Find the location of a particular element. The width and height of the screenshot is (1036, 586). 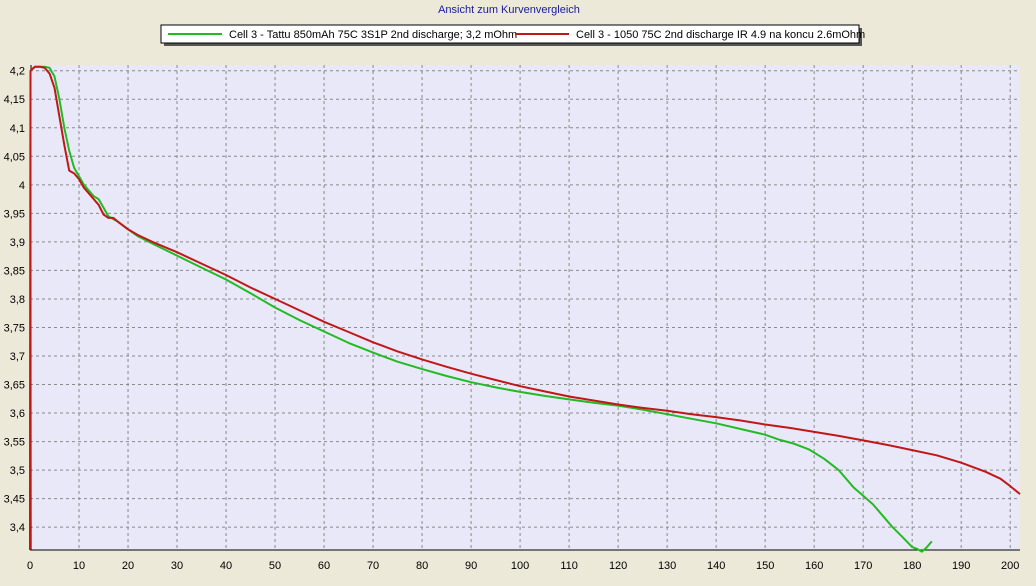

x-tick-label: 130 is located at coordinates (667, 566).